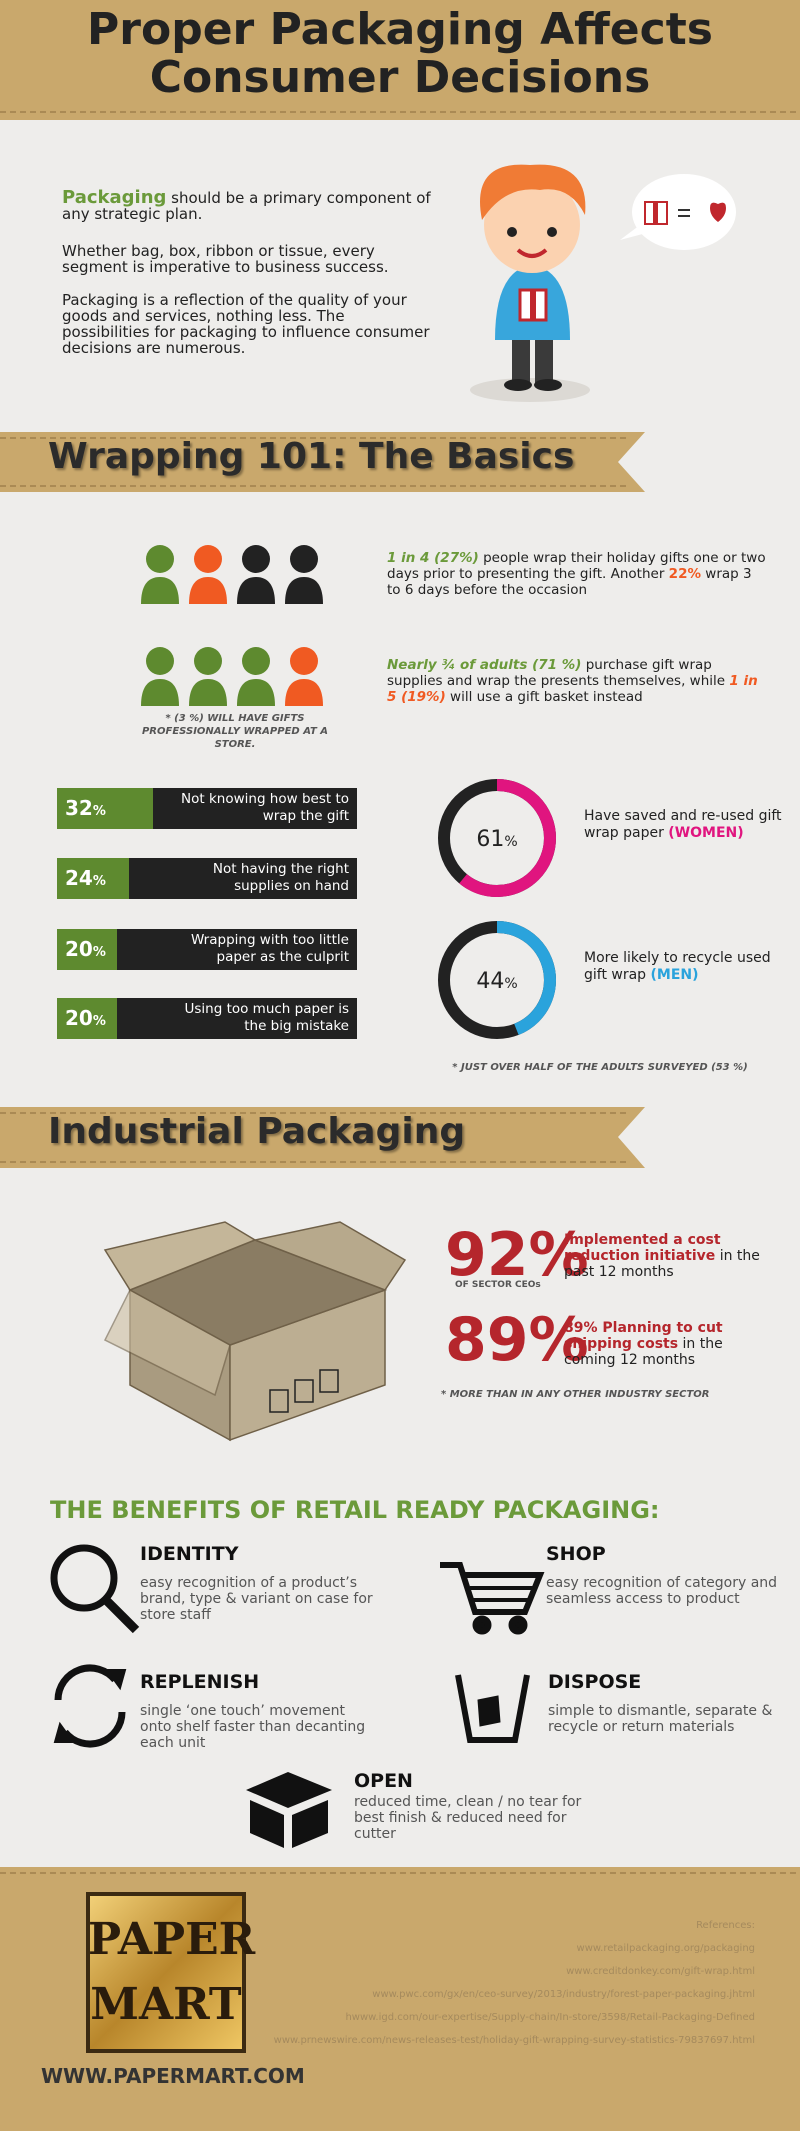 The image size is (800, 2131). What do you see at coordinates (569, 582) in the screenshot?
I see `text: wrap 3 to 6 days before the occasion` at bounding box center [569, 582].